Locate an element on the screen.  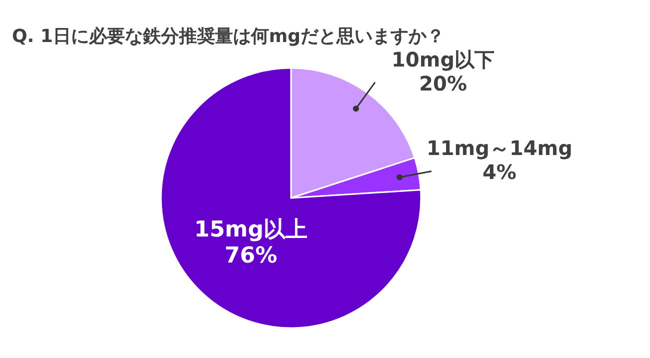
chart-title: Q. 1日に必要な鉄分推奨量は何mgだと思いますか？ is located at coordinates (228, 36).